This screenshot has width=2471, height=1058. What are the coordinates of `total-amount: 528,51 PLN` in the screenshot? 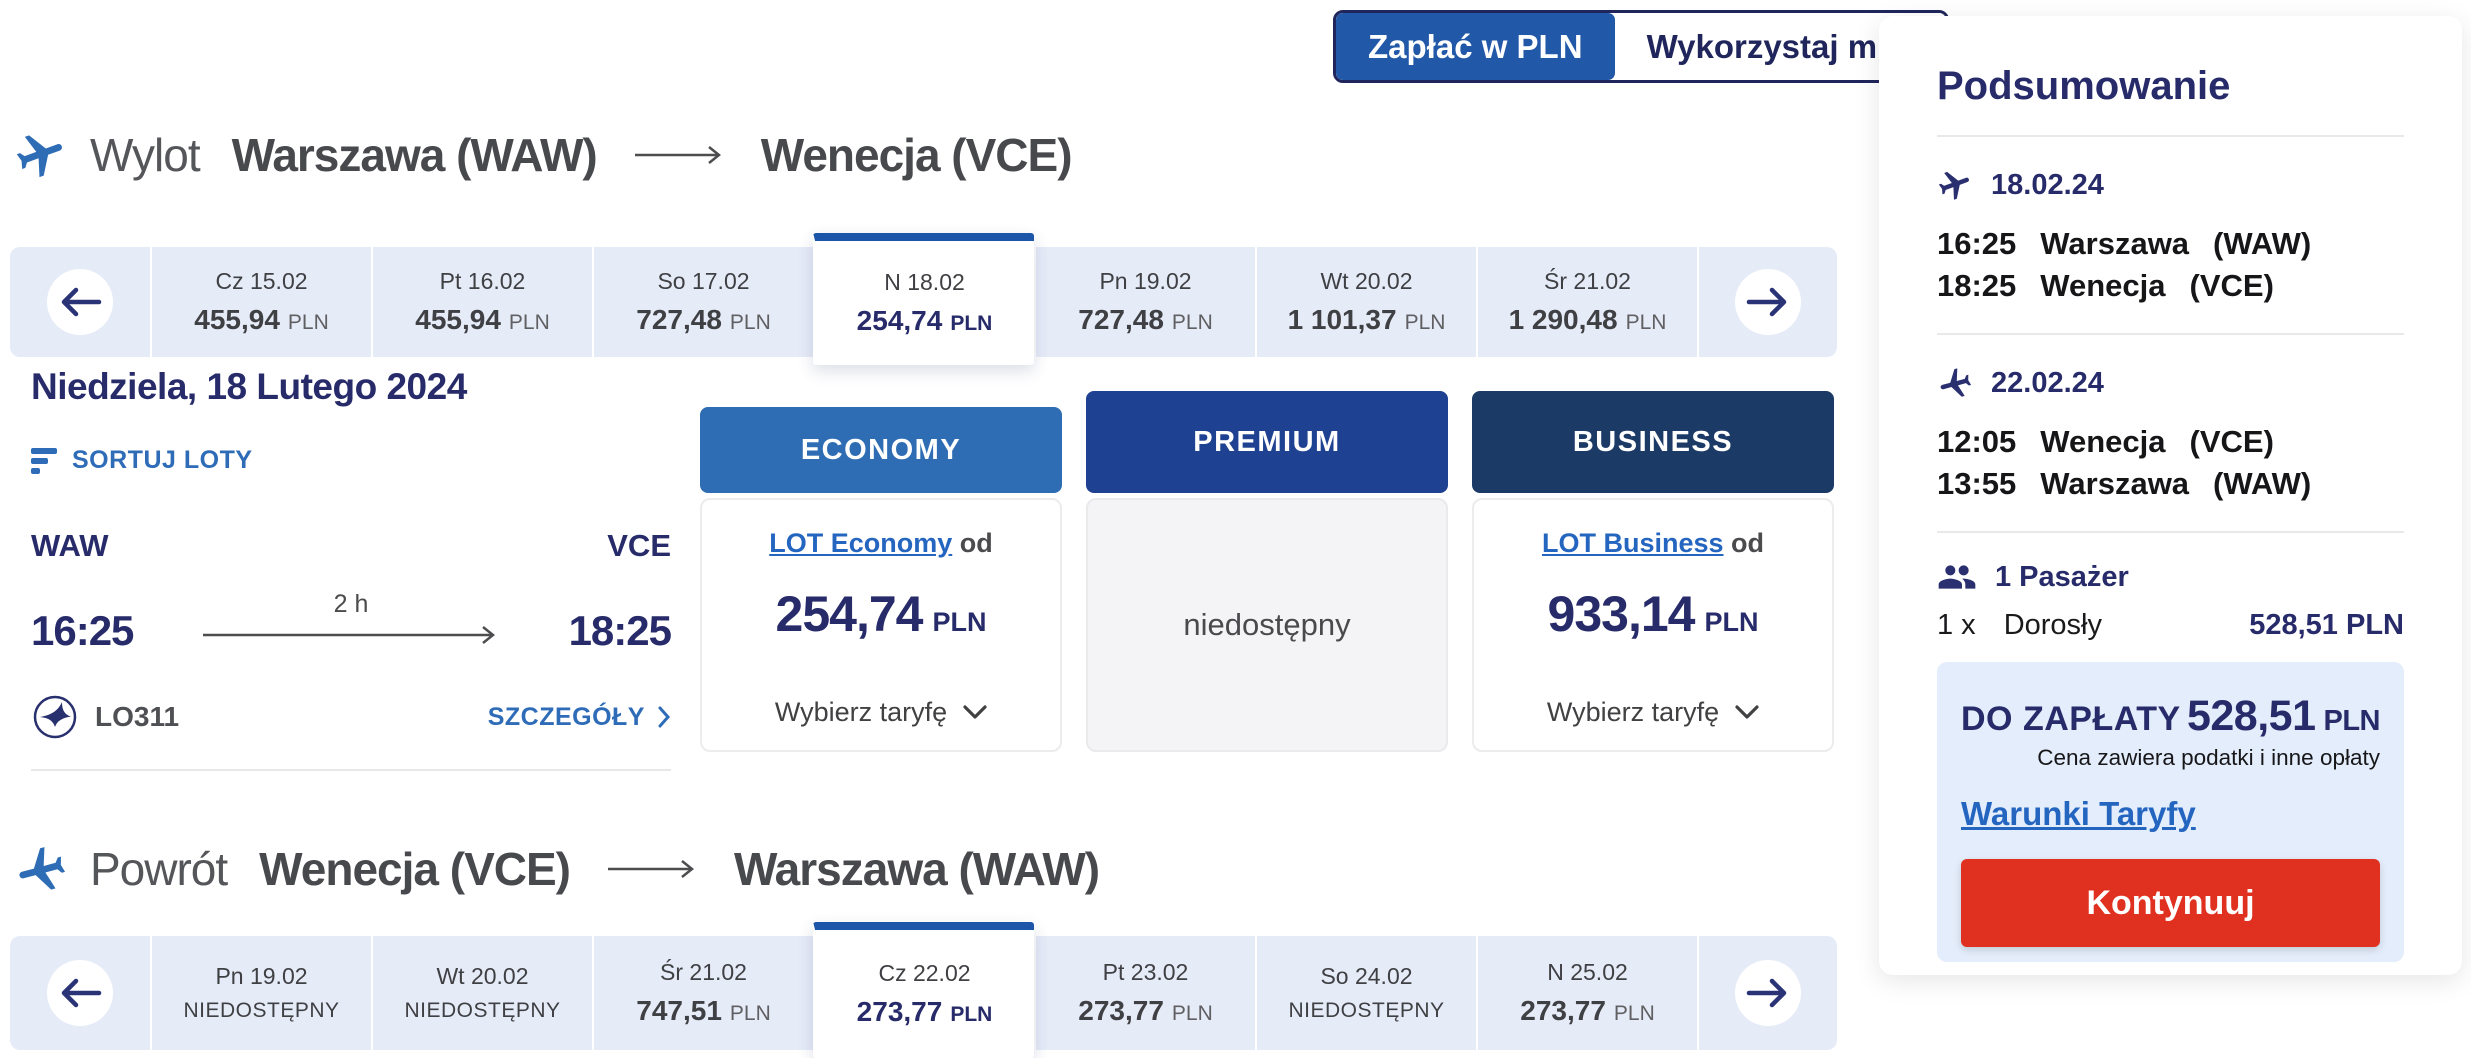 It's located at (2283, 716).